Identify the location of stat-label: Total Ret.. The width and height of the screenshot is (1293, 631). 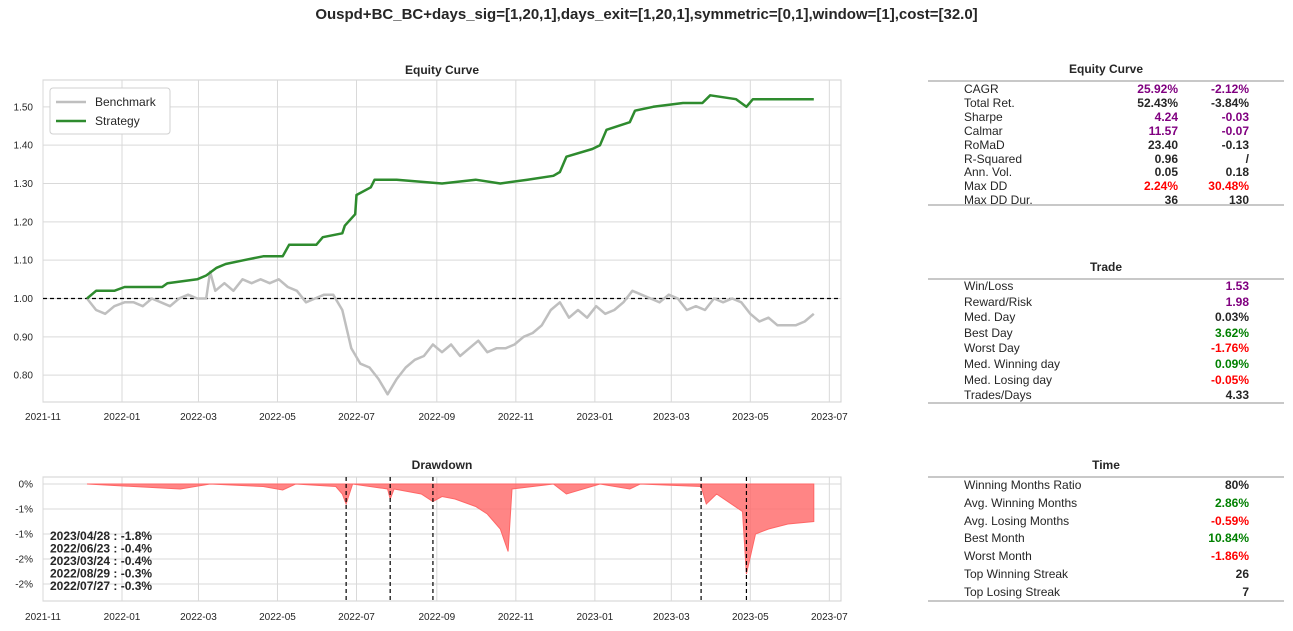
(989, 102).